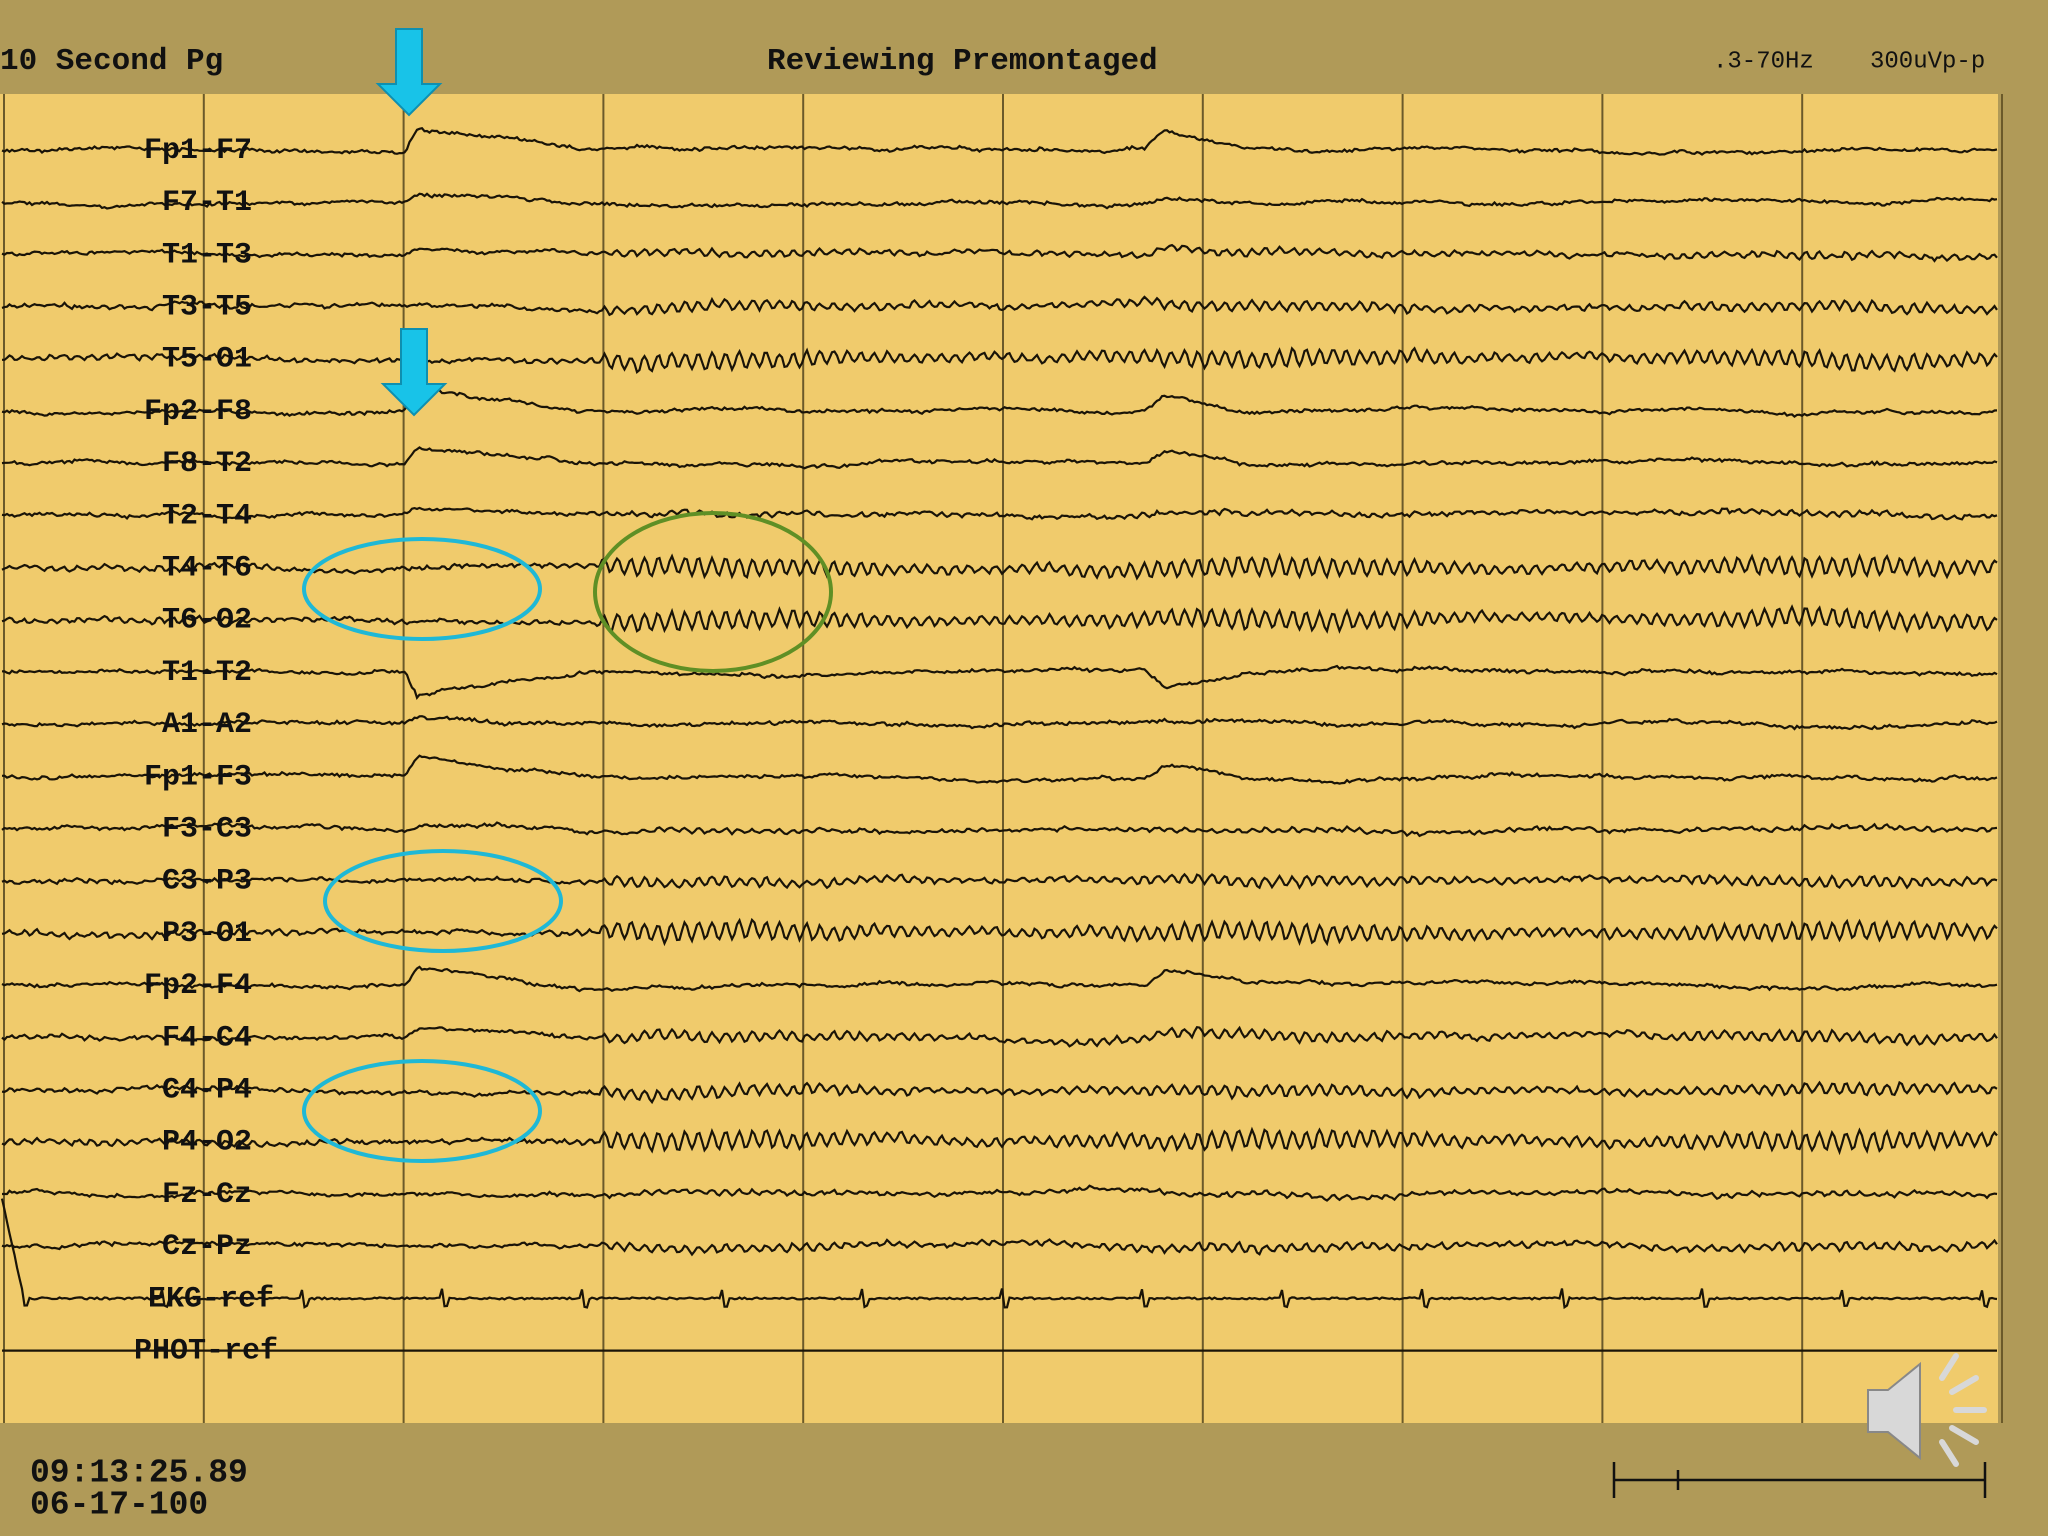 The height and width of the screenshot is (1536, 2048). What do you see at coordinates (1799, 1480) in the screenshot?
I see `scale-bar` at bounding box center [1799, 1480].